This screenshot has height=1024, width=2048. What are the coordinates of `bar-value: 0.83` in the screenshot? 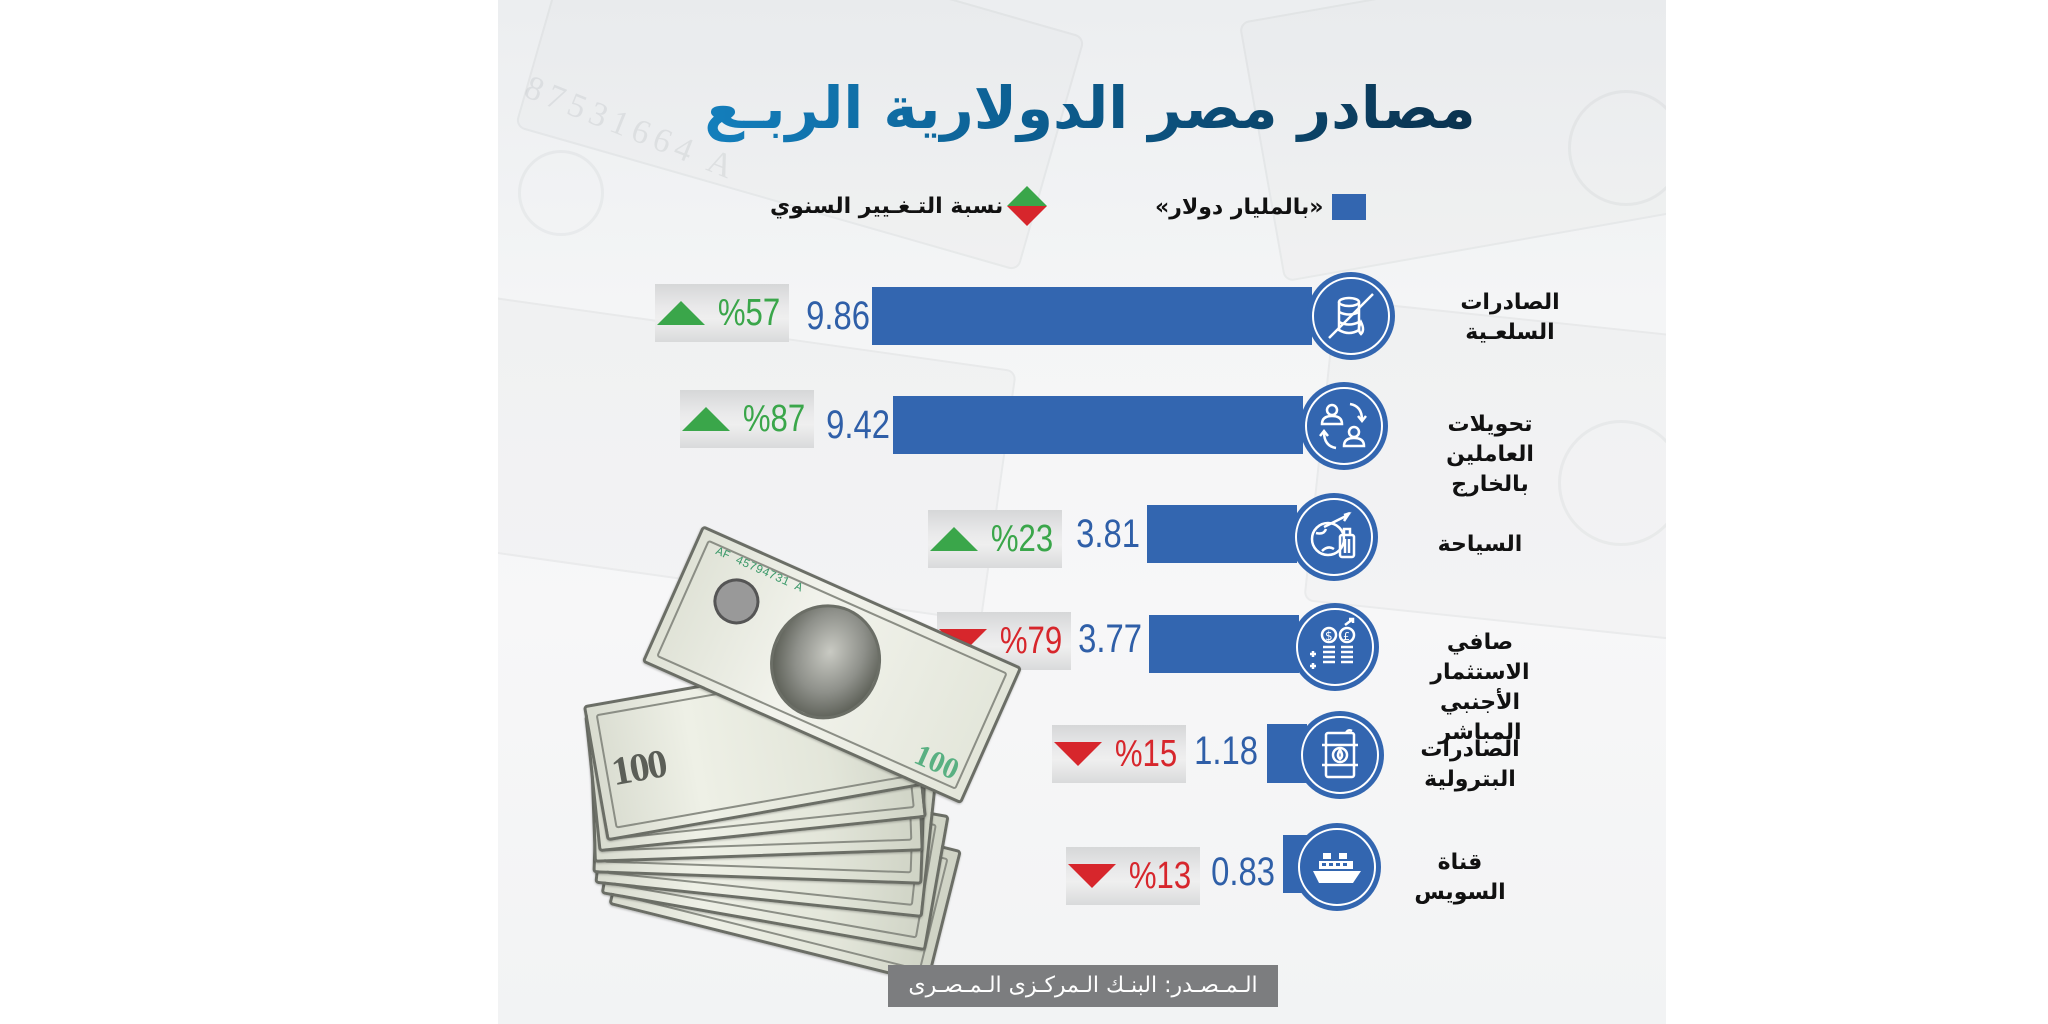 It's located at (1243, 872).